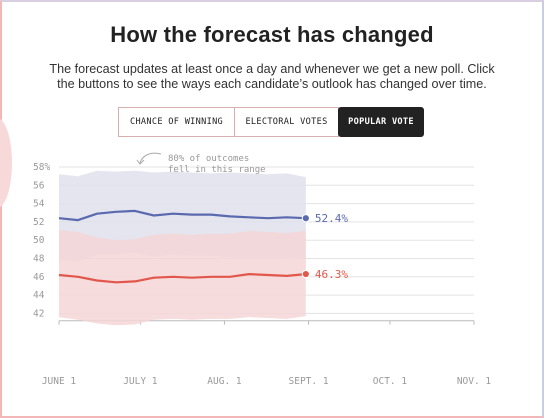 The height and width of the screenshot is (418, 544). I want to click on annotation: 80% of outcomes fell in this range, so click(201, 163).